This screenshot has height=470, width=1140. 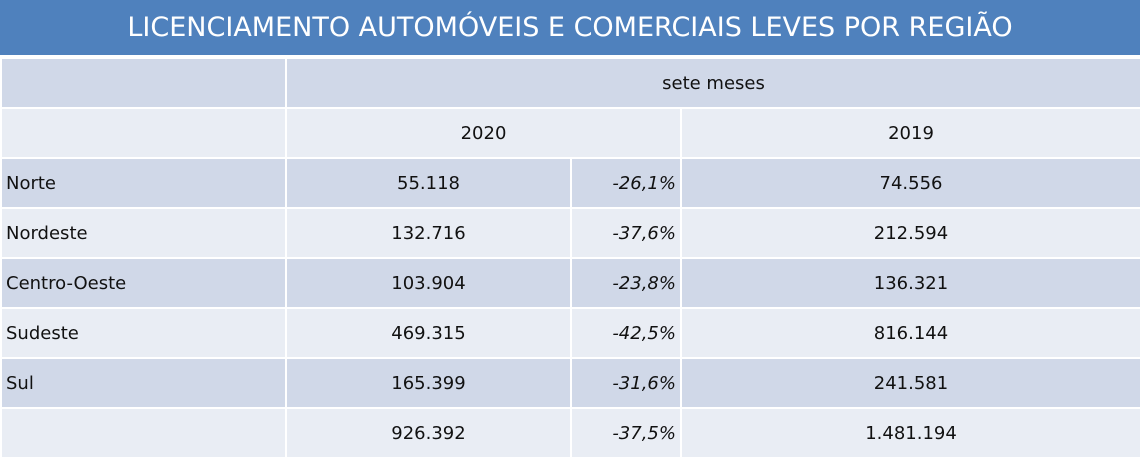 What do you see at coordinates (626, 283) in the screenshot?
I see `change-pct: -23,8%` at bounding box center [626, 283].